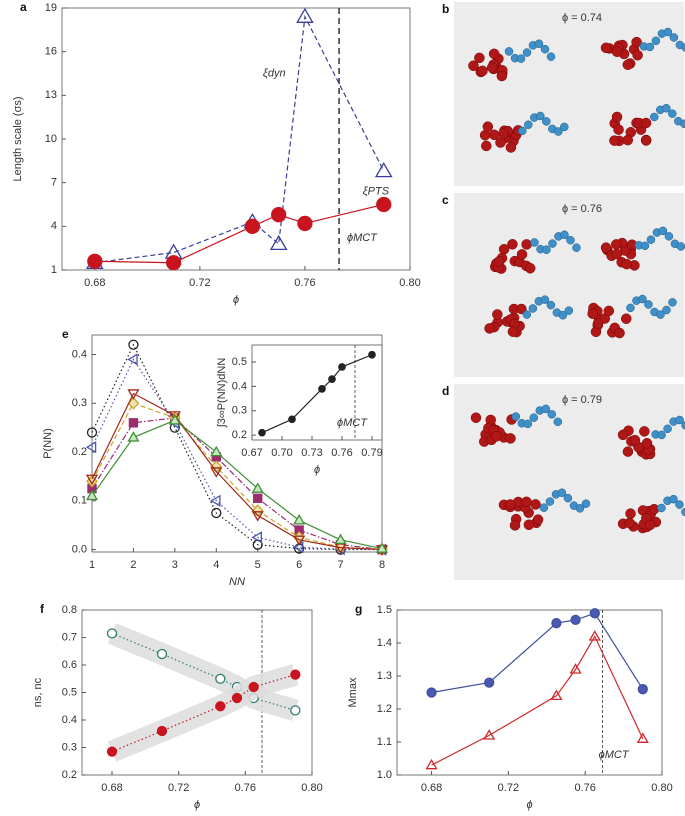 This screenshot has width=685, height=816. What do you see at coordinates (69, 610) in the screenshot?
I see `y-tick-label: 0.8` at bounding box center [69, 610].